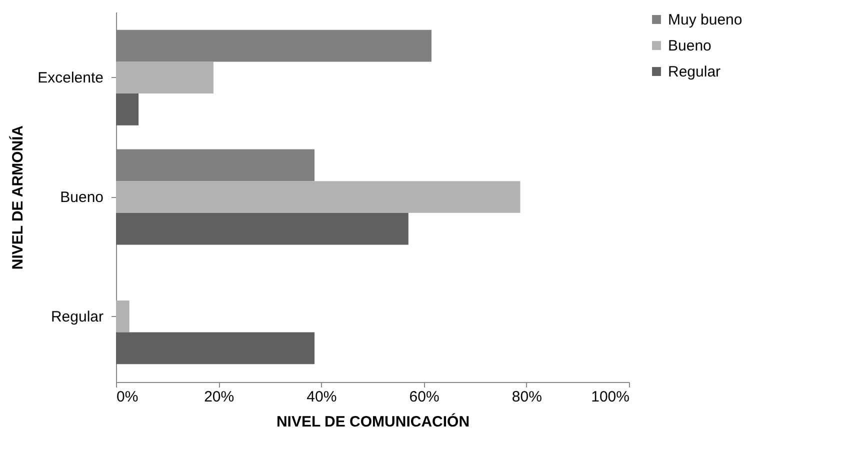  I want to click on x-tick-label: 60%, so click(424, 397).